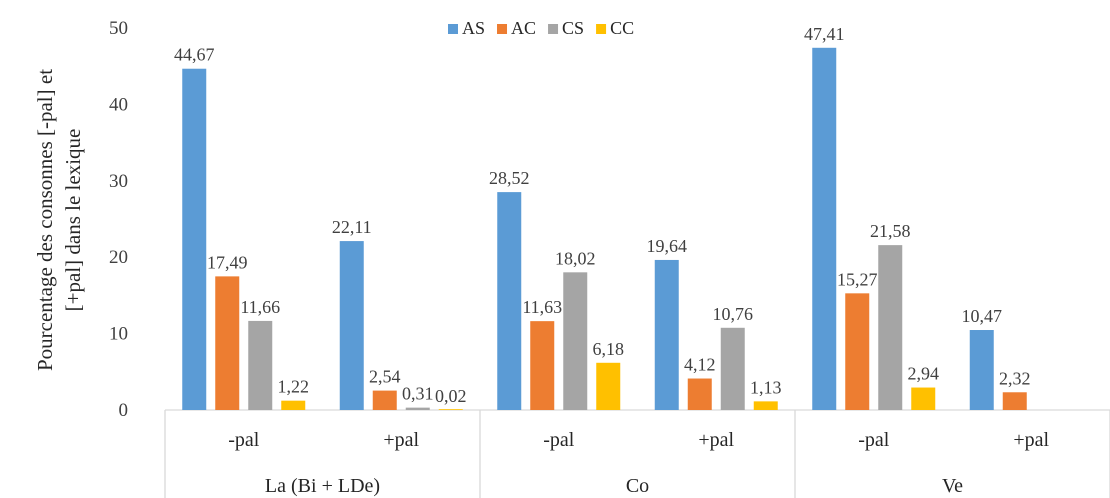 The height and width of the screenshot is (498, 1110). I want to click on legend-label: CC, so click(622, 28).